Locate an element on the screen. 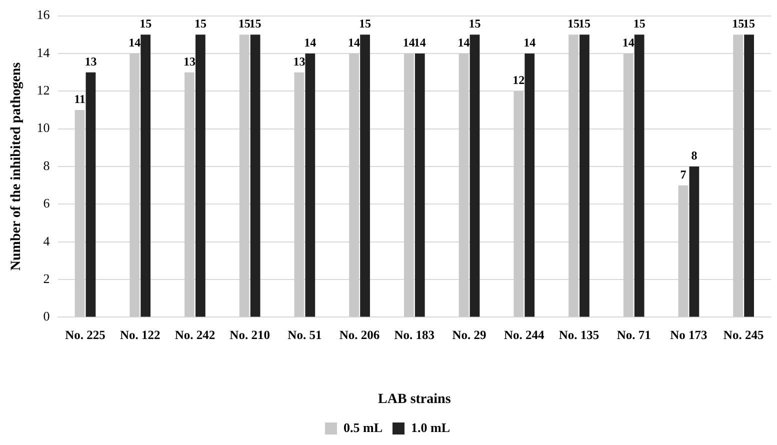  x-tick-label: No. 135 is located at coordinates (579, 335).